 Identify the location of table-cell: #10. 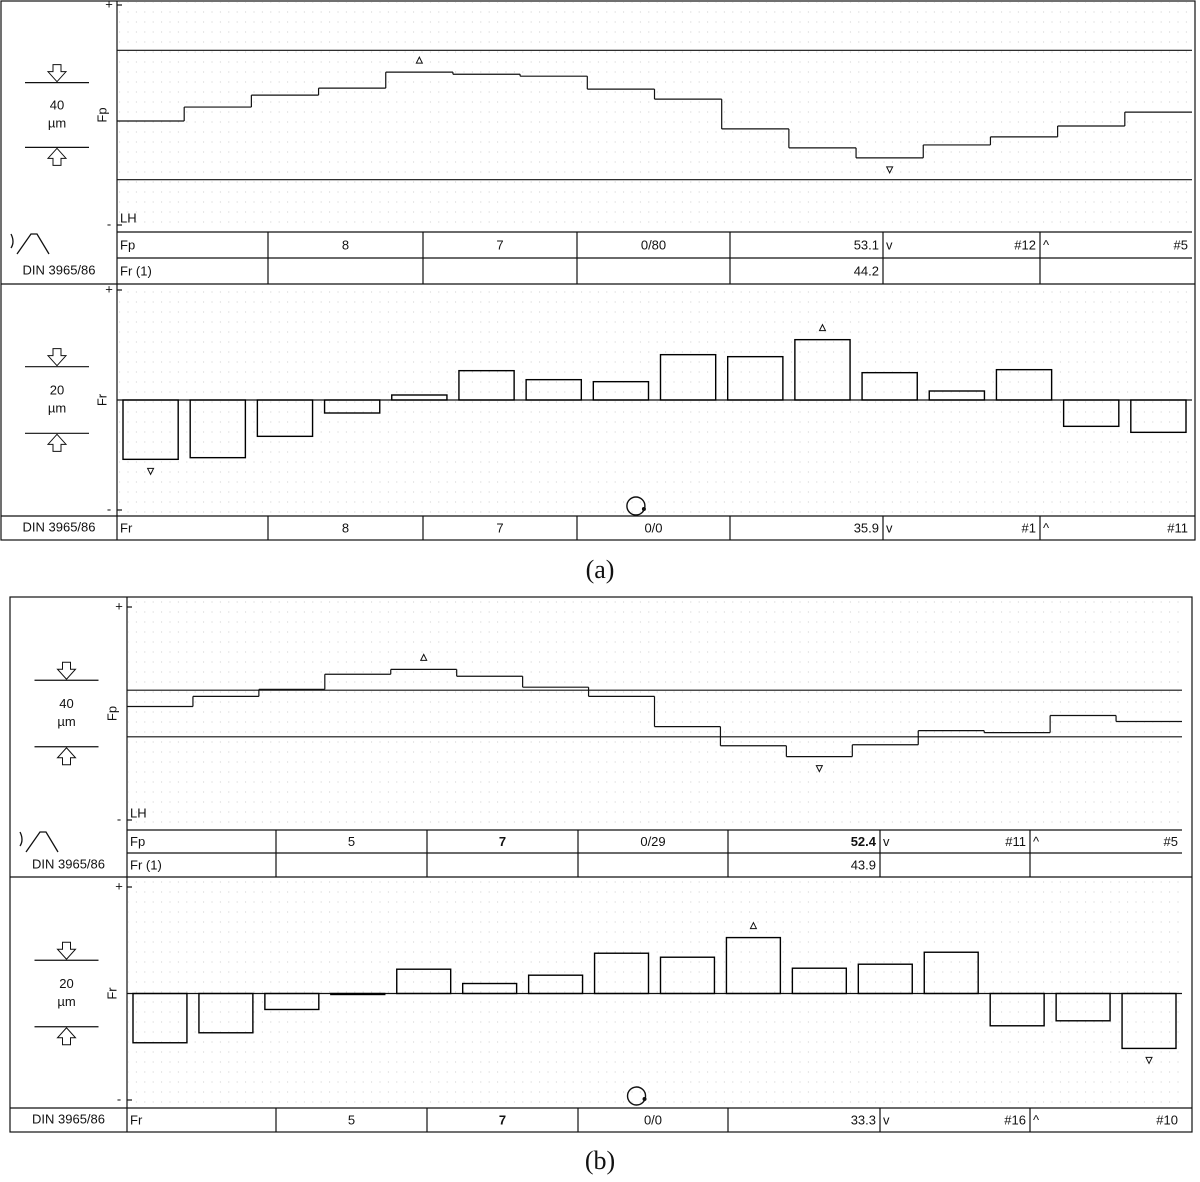
(1167, 1119).